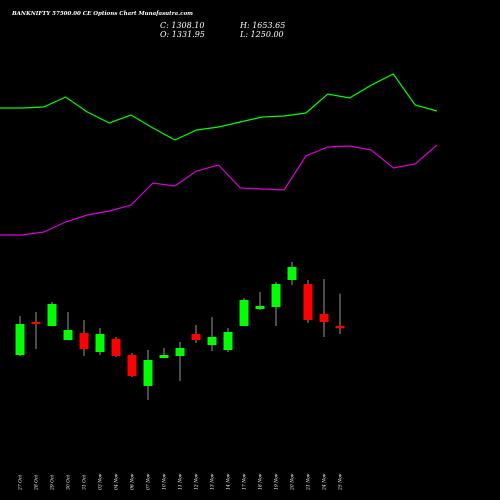  Describe the element at coordinates (69, 482) in the screenshot. I see `x-tick-label: 30 Oct` at that location.